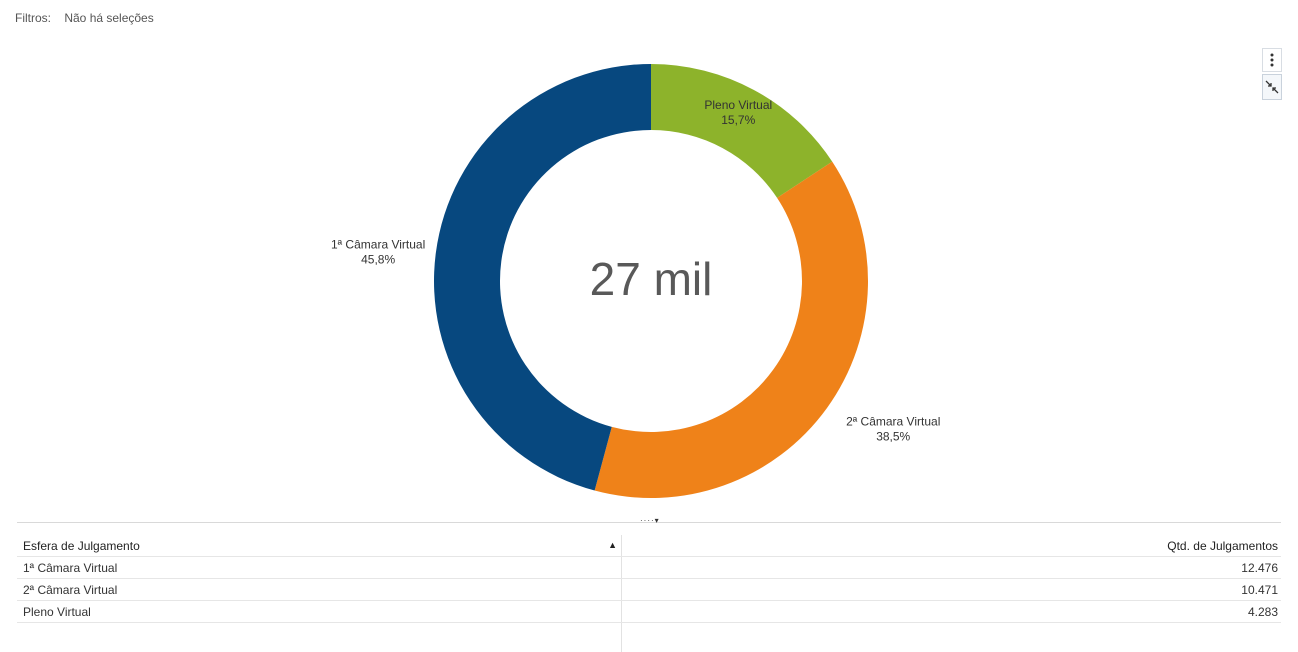 The height and width of the screenshot is (652, 1298). Describe the element at coordinates (57, 611) in the screenshot. I see `table-cell-esfera: Pleno Virtual` at that location.